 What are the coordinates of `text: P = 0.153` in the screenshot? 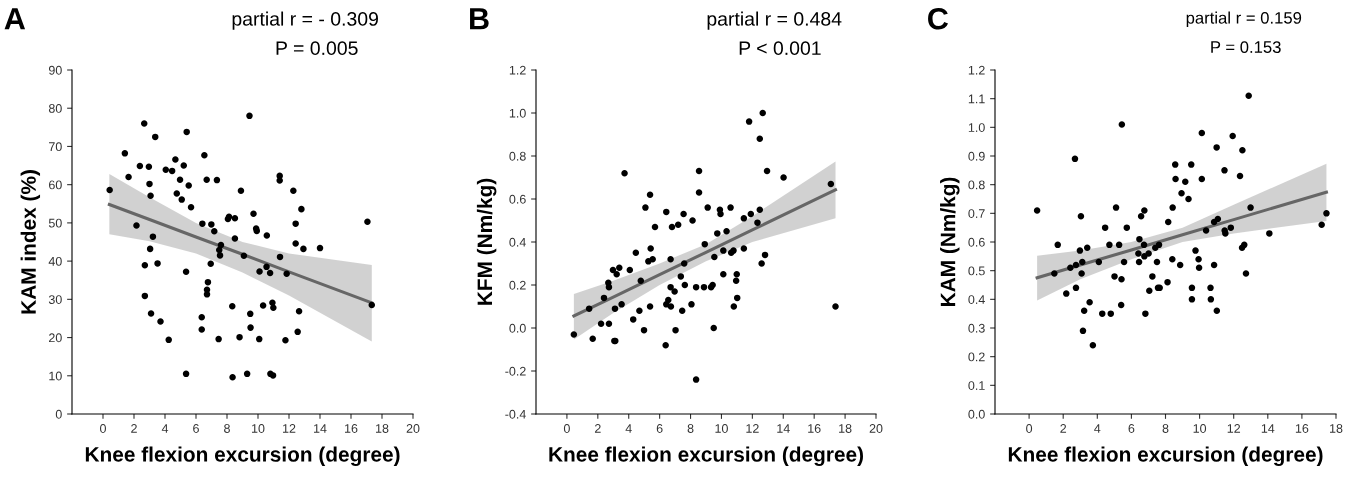 It's located at (1246, 47).